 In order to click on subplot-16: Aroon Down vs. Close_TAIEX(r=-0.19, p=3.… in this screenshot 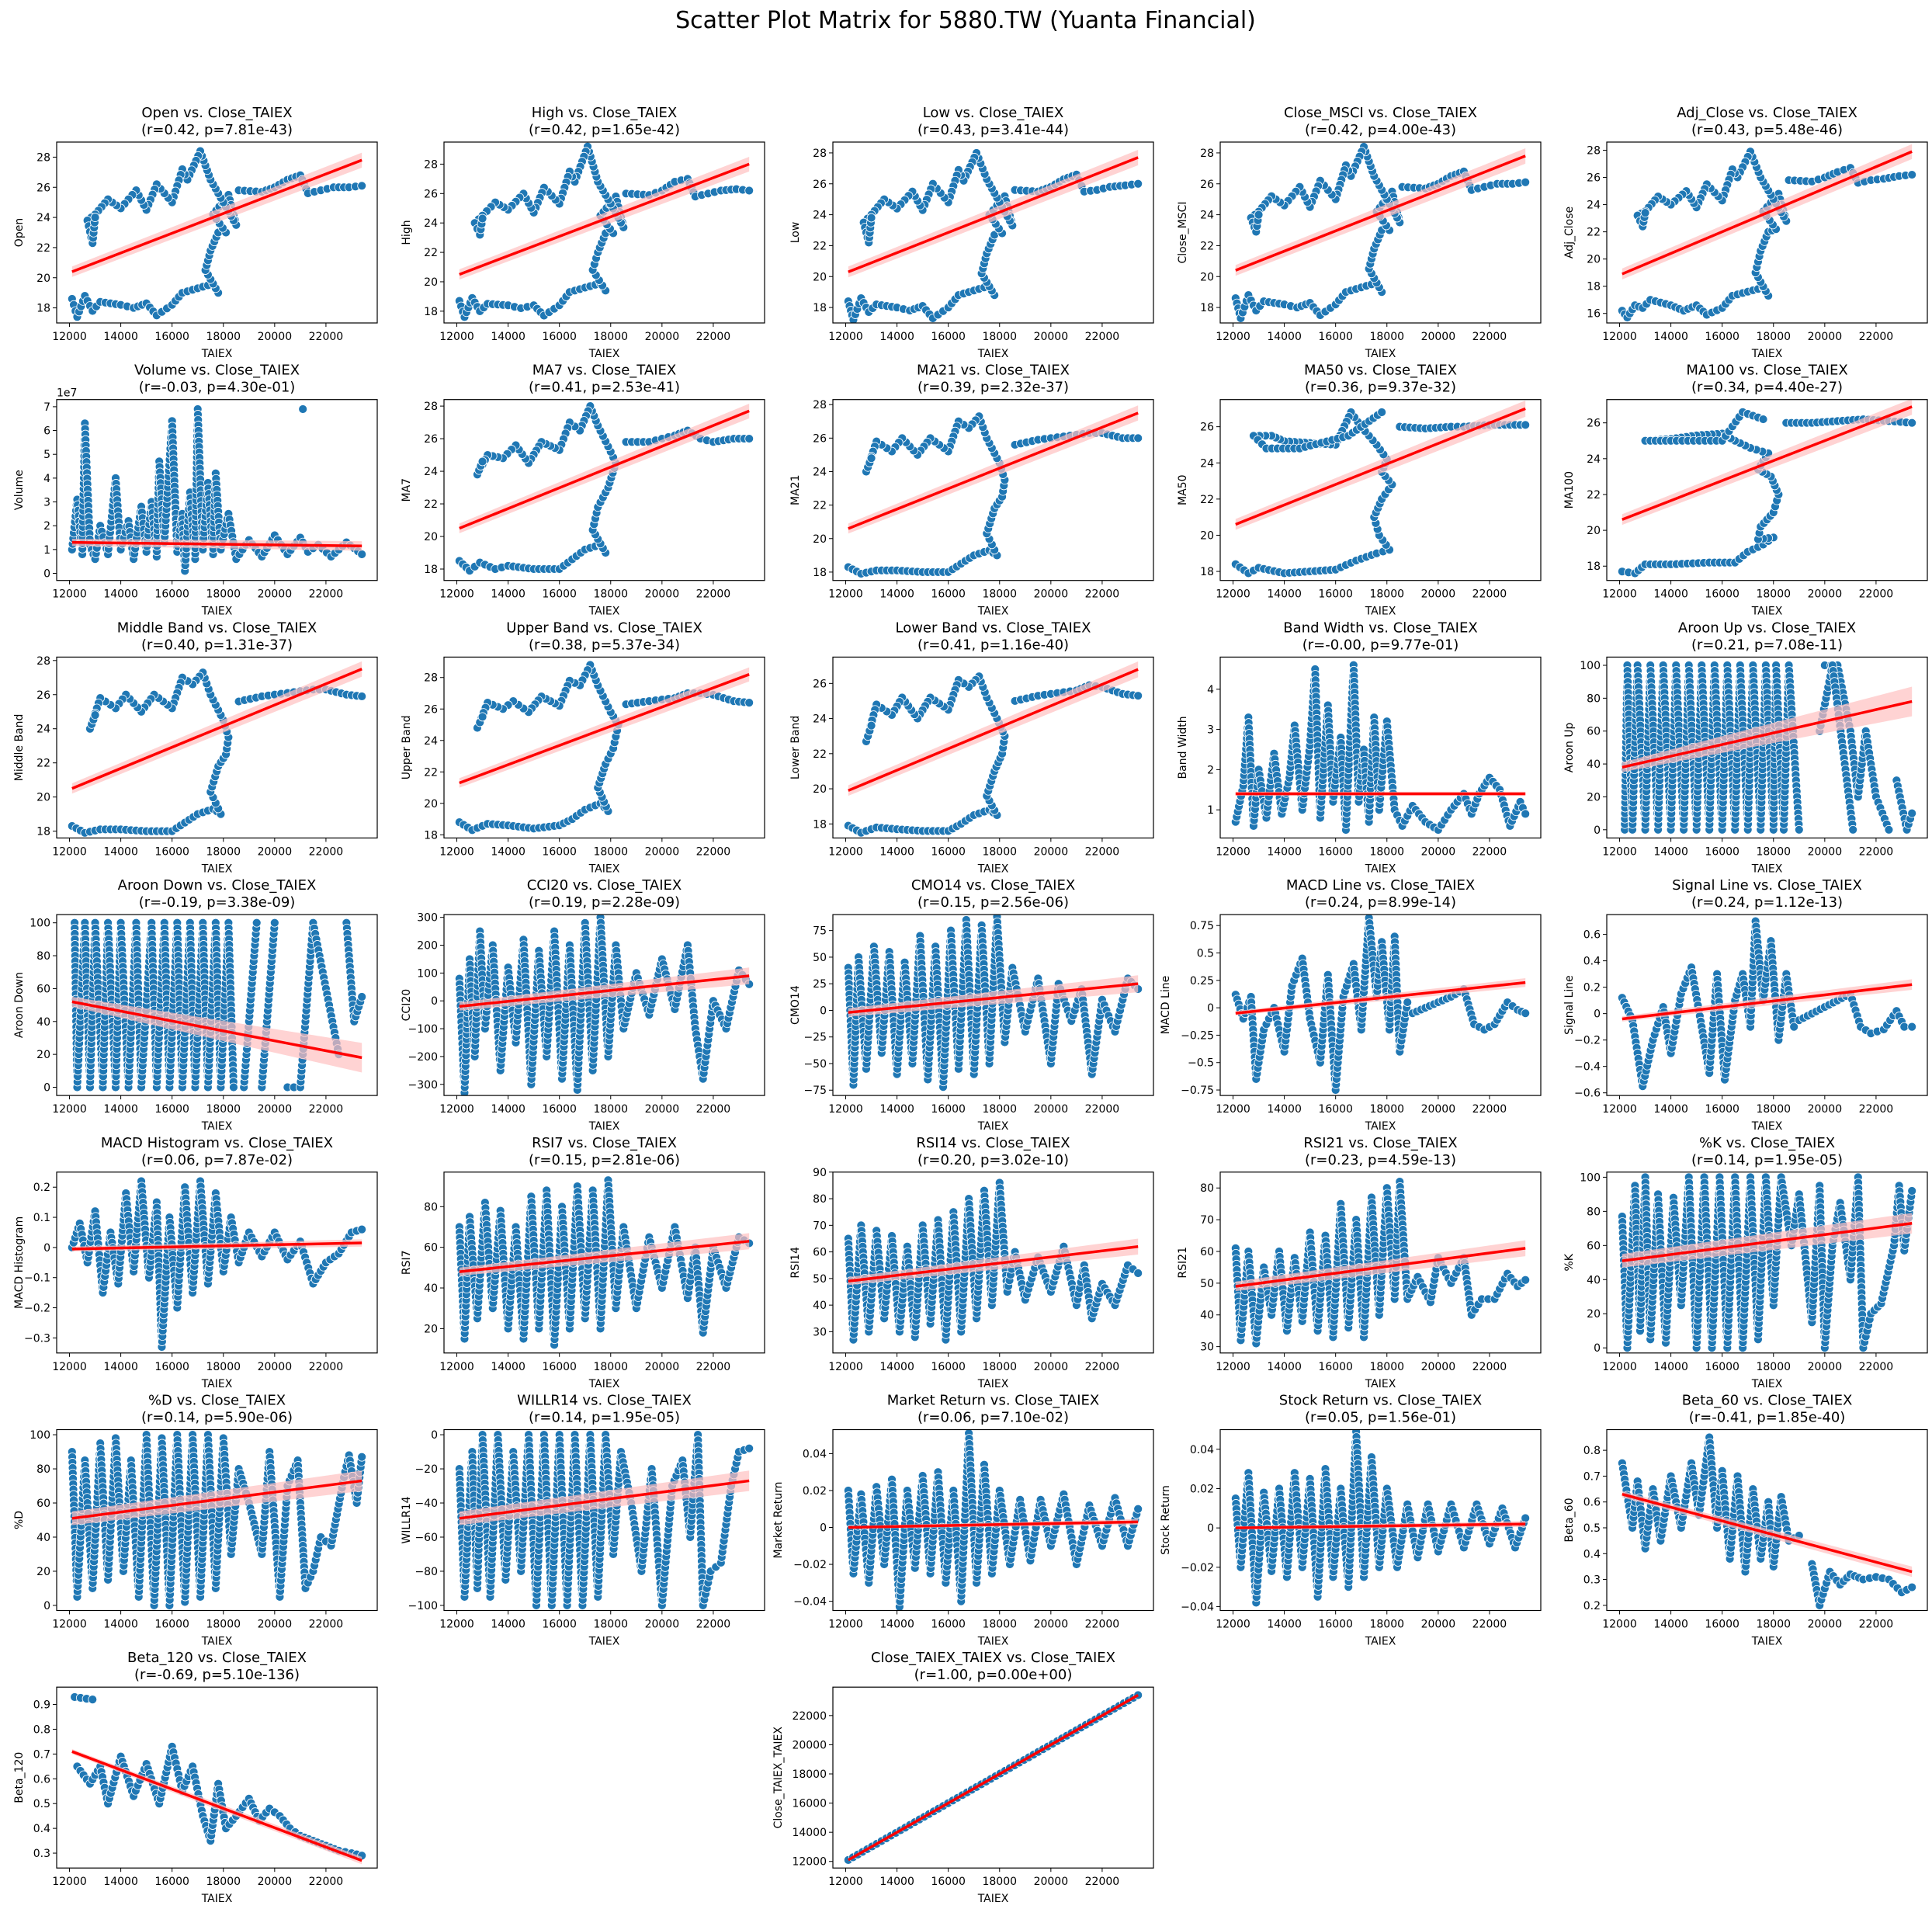, I will do `click(195, 1005)`.